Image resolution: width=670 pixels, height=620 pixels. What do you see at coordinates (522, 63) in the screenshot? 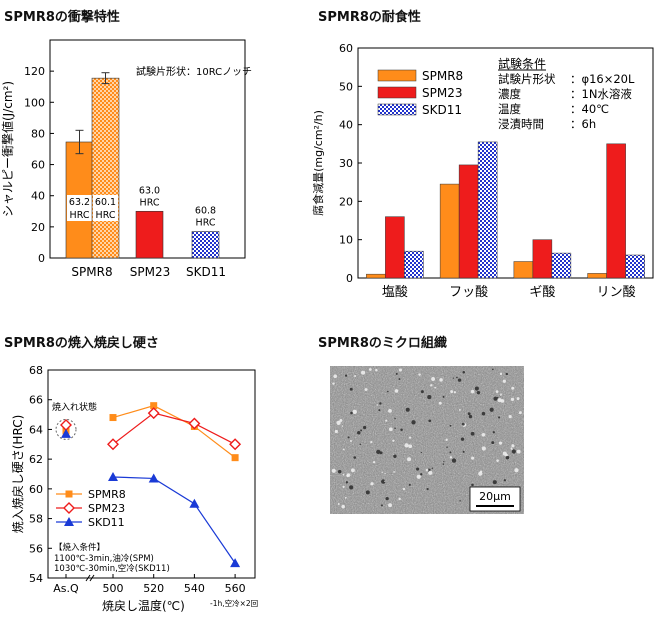
I see `corrosion-conditions-heading: 試験条件` at bounding box center [522, 63].